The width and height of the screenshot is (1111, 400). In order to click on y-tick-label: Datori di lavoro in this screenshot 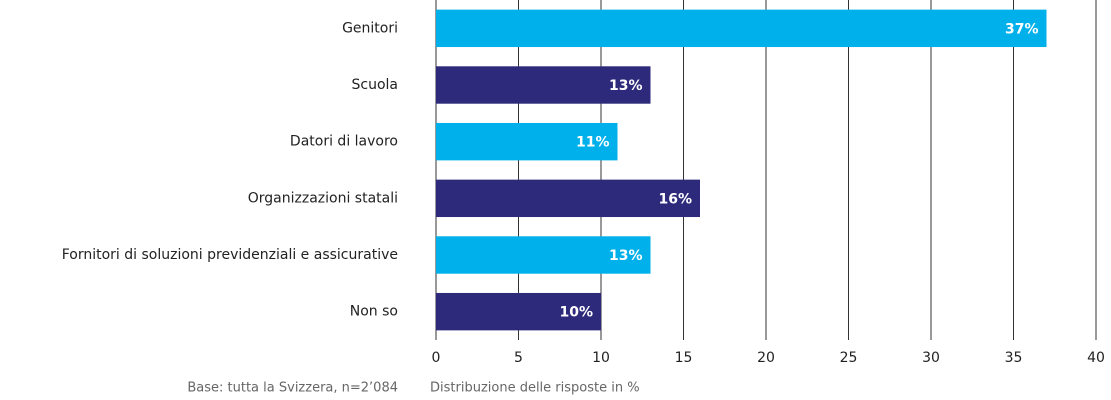, I will do `click(344, 142)`.